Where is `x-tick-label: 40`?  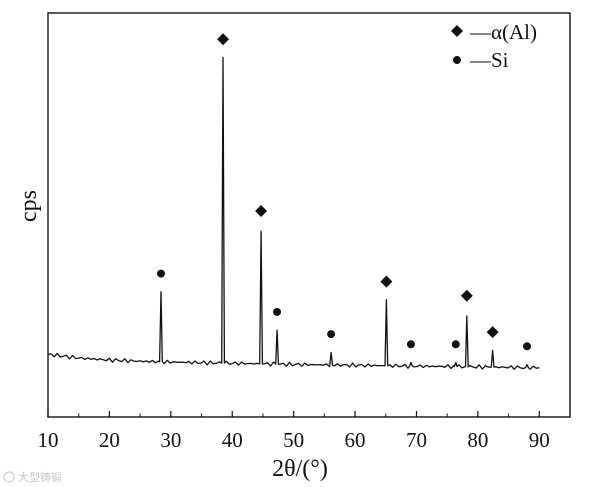 x-tick-label: 40 is located at coordinates (232, 440).